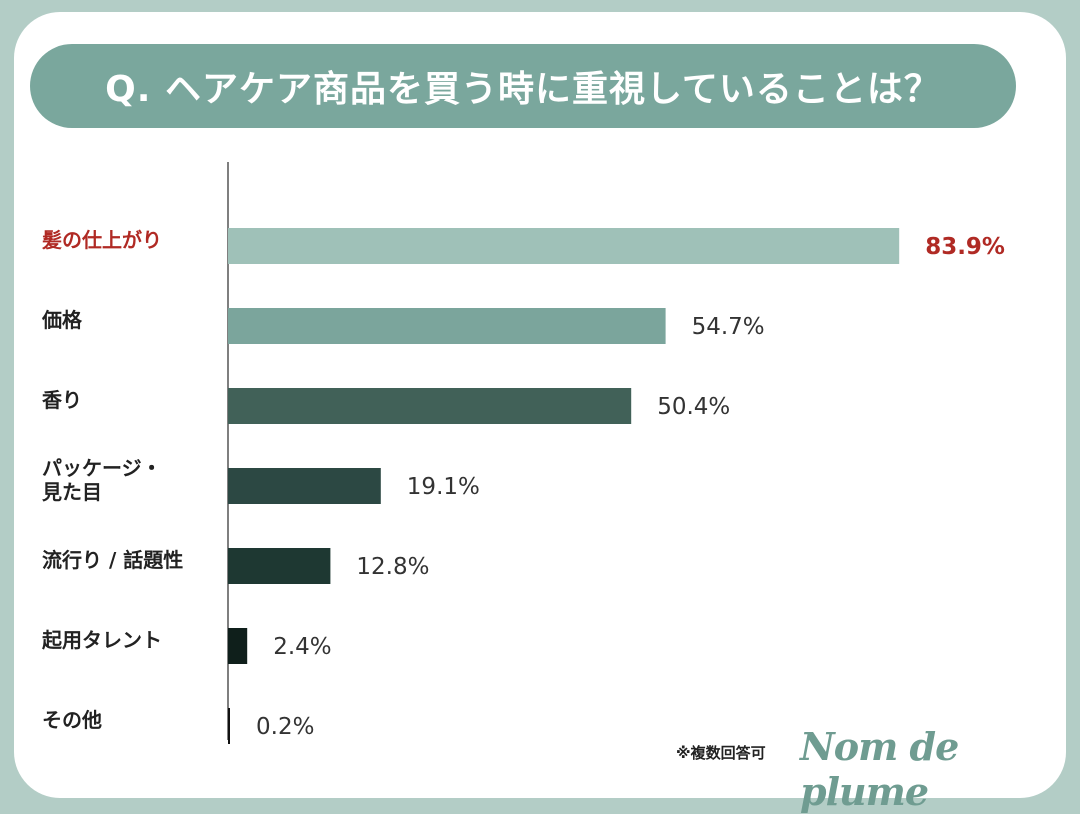 Image resolution: width=1080 pixels, height=814 pixels. What do you see at coordinates (392, 567) in the screenshot?
I see `value-label-4: 12.8%` at bounding box center [392, 567].